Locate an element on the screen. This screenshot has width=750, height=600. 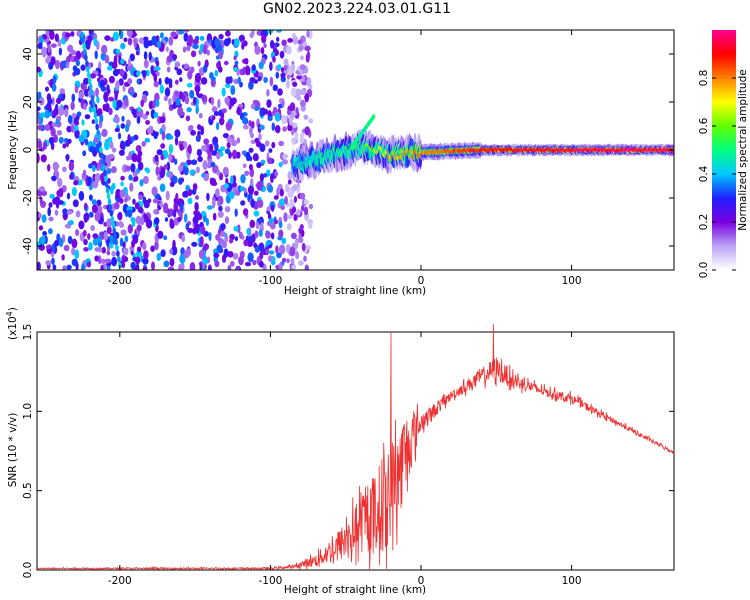
x-tick-label: 100 is located at coordinates (572, 581).